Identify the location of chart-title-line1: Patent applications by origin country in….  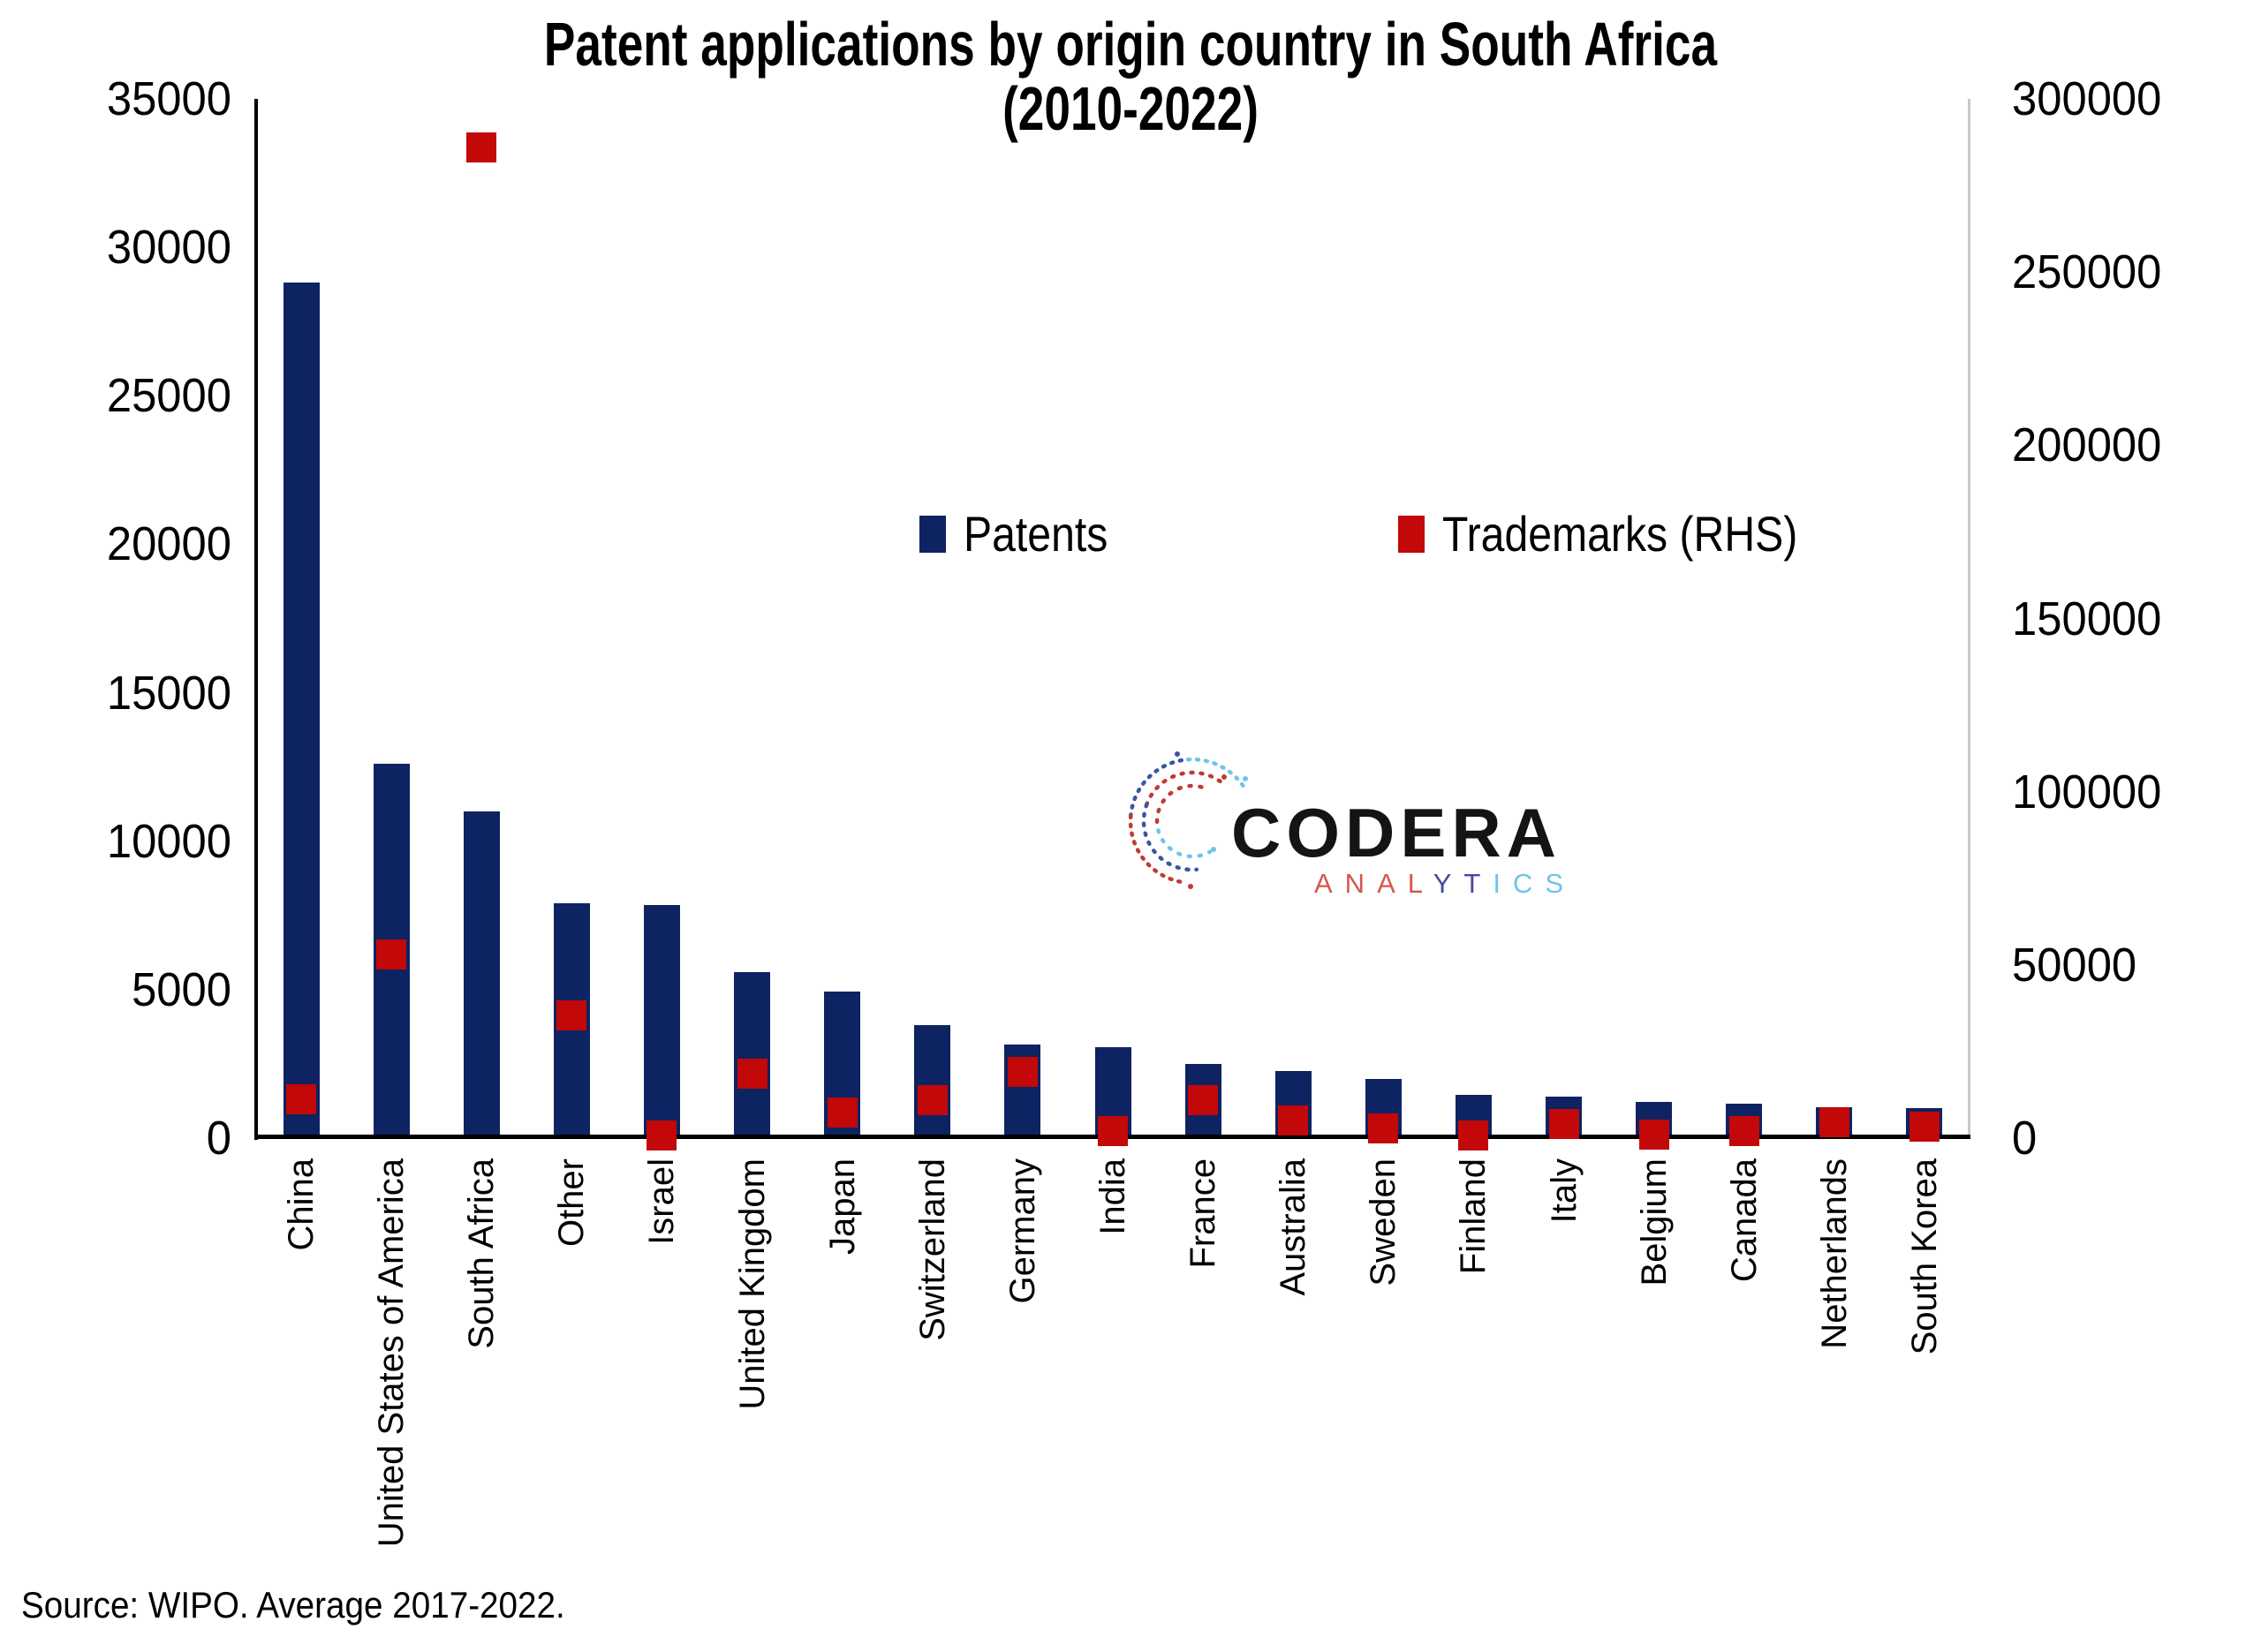
(1130, 44).